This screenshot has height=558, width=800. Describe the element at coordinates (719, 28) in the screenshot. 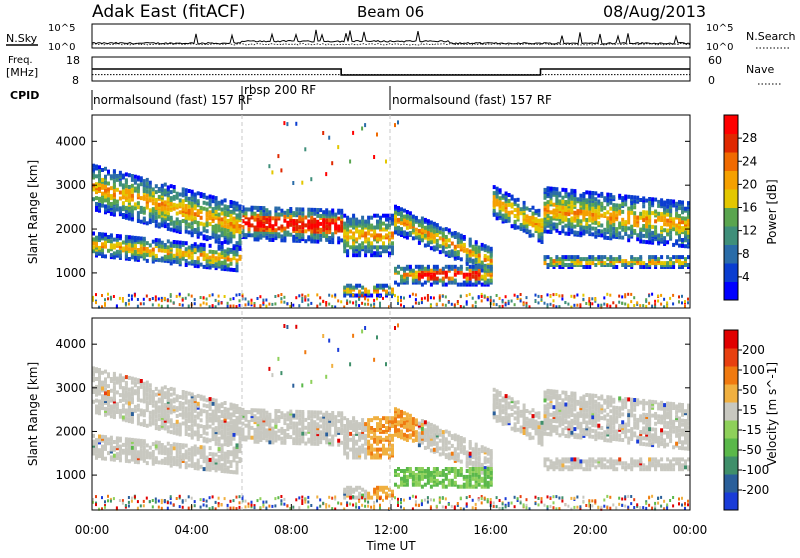

I see `noise-right-tick-top: 10^5` at that location.